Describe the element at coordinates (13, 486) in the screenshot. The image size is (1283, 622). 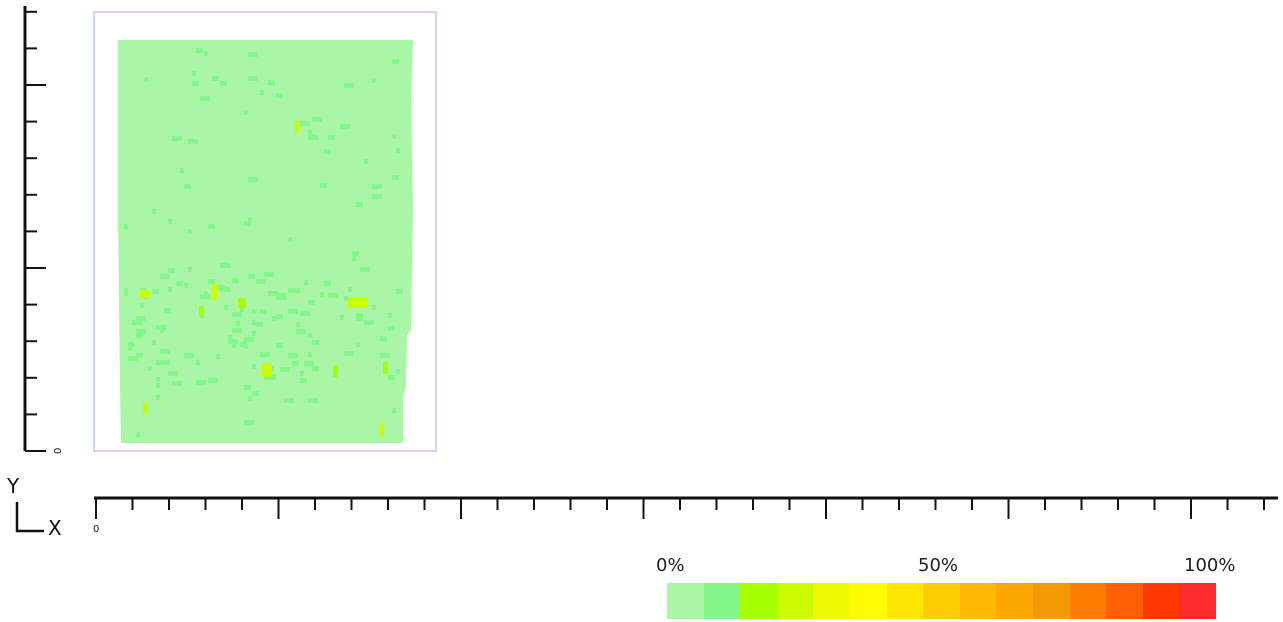
I see `axis-y-letter: Y` at that location.